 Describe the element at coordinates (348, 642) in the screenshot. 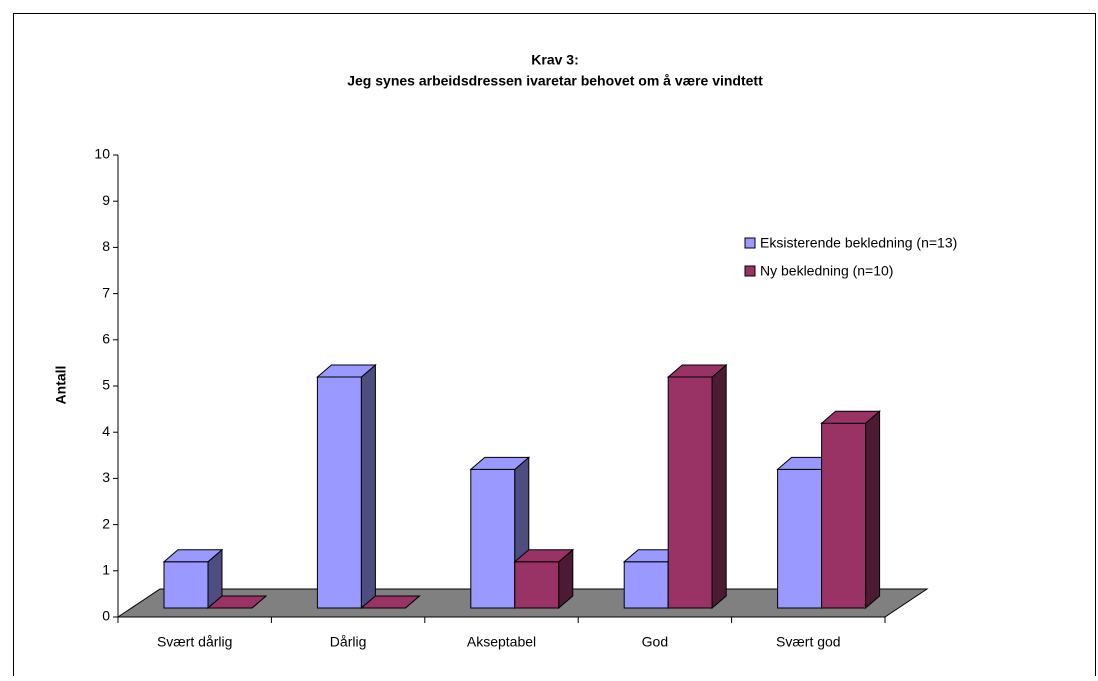

I see `x-tick-label: Dårlig` at that location.